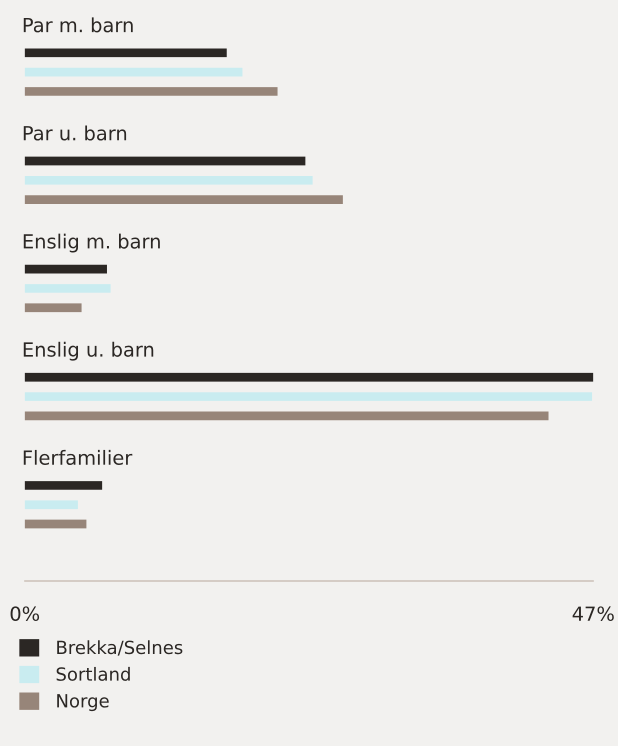 The height and width of the screenshot is (746, 618). Describe the element at coordinates (89, 351) in the screenshot. I see `y-tick-label: Enslig u. barn` at that location.